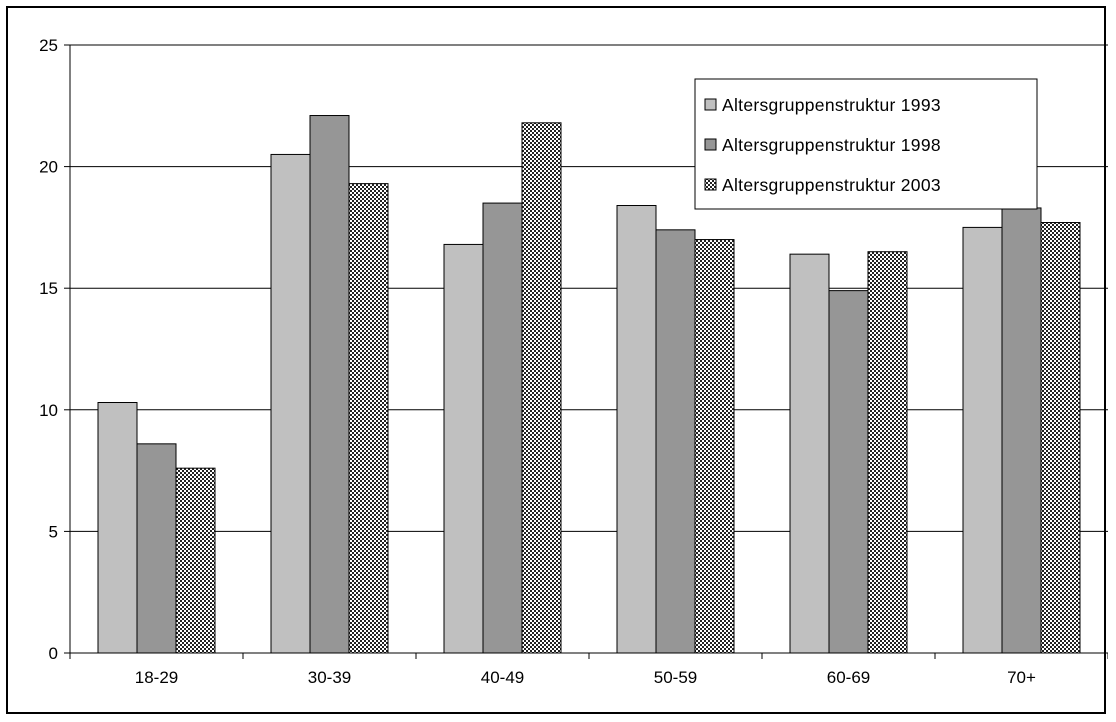 This screenshot has height=722, width=1116. I want to click on y-tick-label: 20, so click(48, 167).